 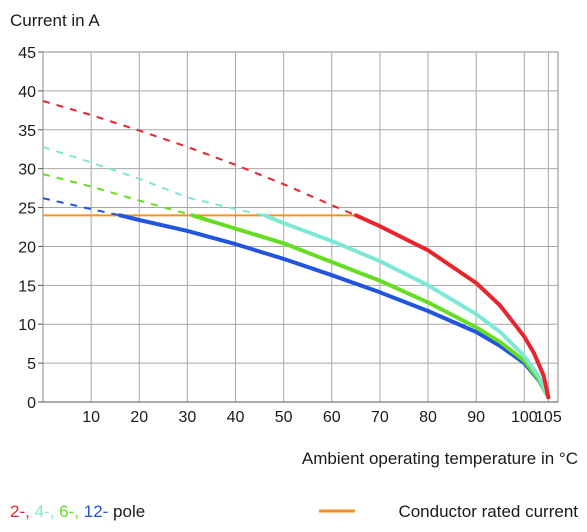 I want to click on legend-rated-label: Conductor rated current, so click(x=488, y=511).